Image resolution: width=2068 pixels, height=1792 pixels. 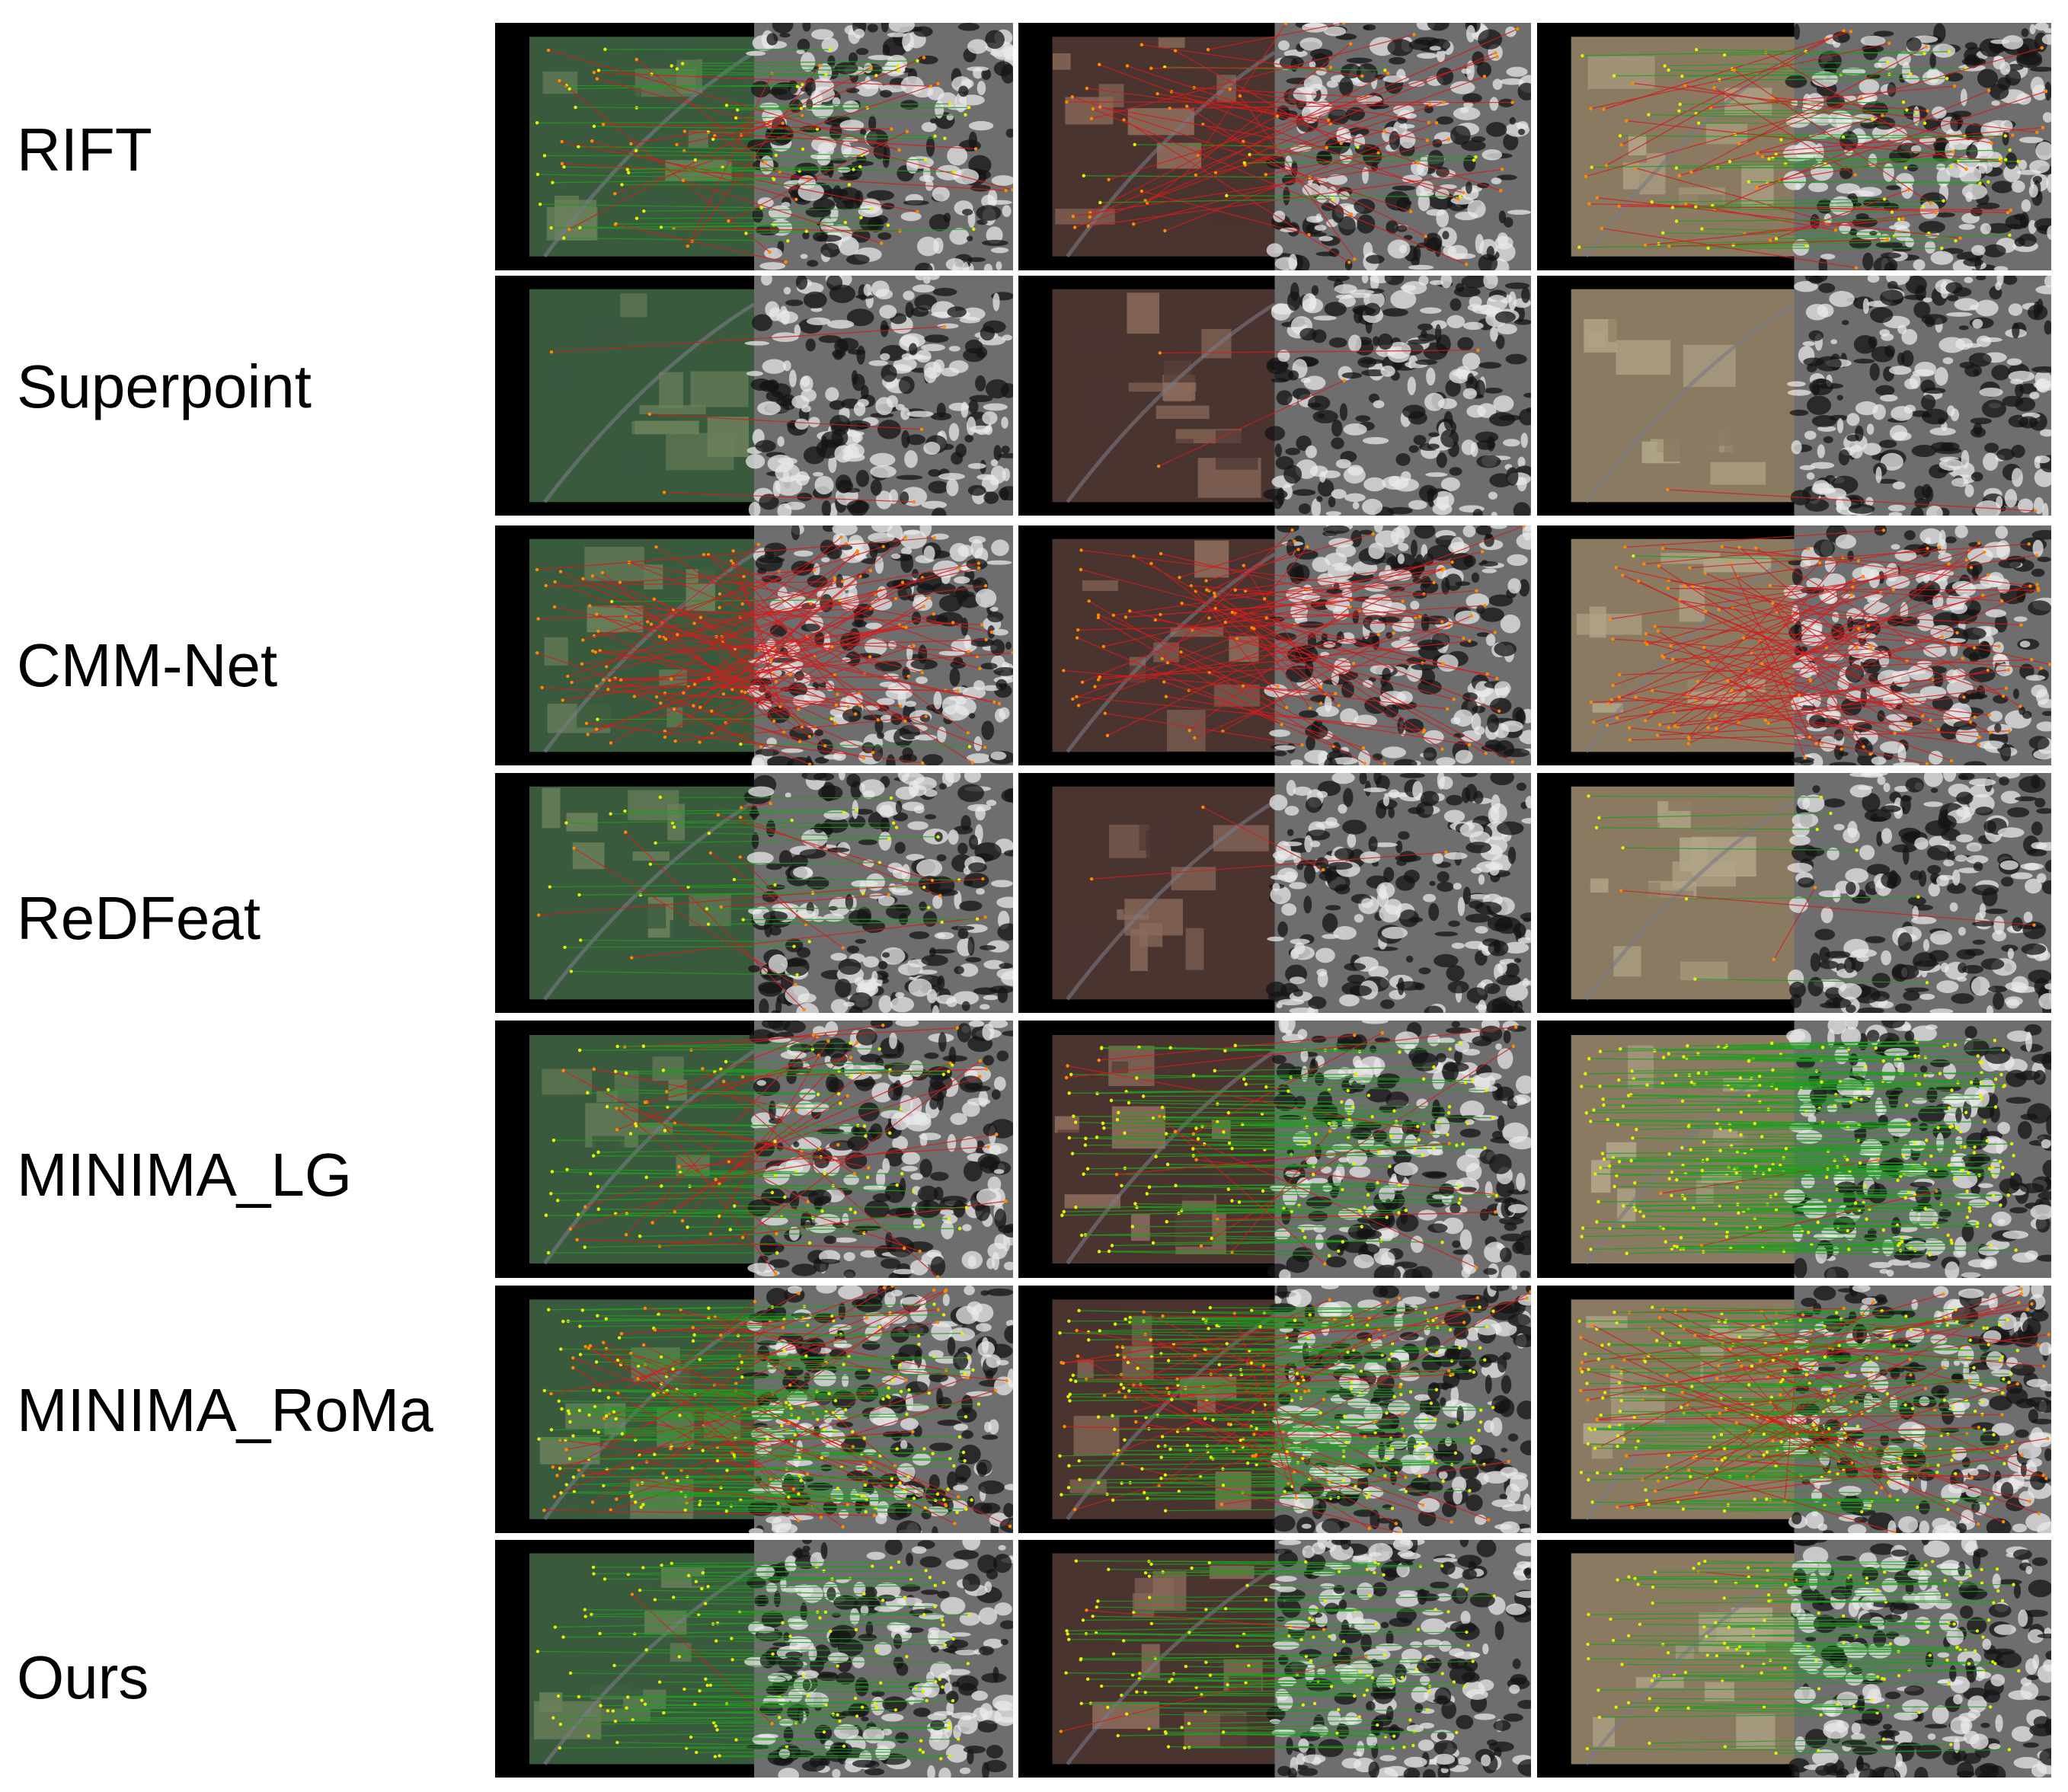 I want to click on row-label-superpoint: Superpoint, so click(x=164, y=386).